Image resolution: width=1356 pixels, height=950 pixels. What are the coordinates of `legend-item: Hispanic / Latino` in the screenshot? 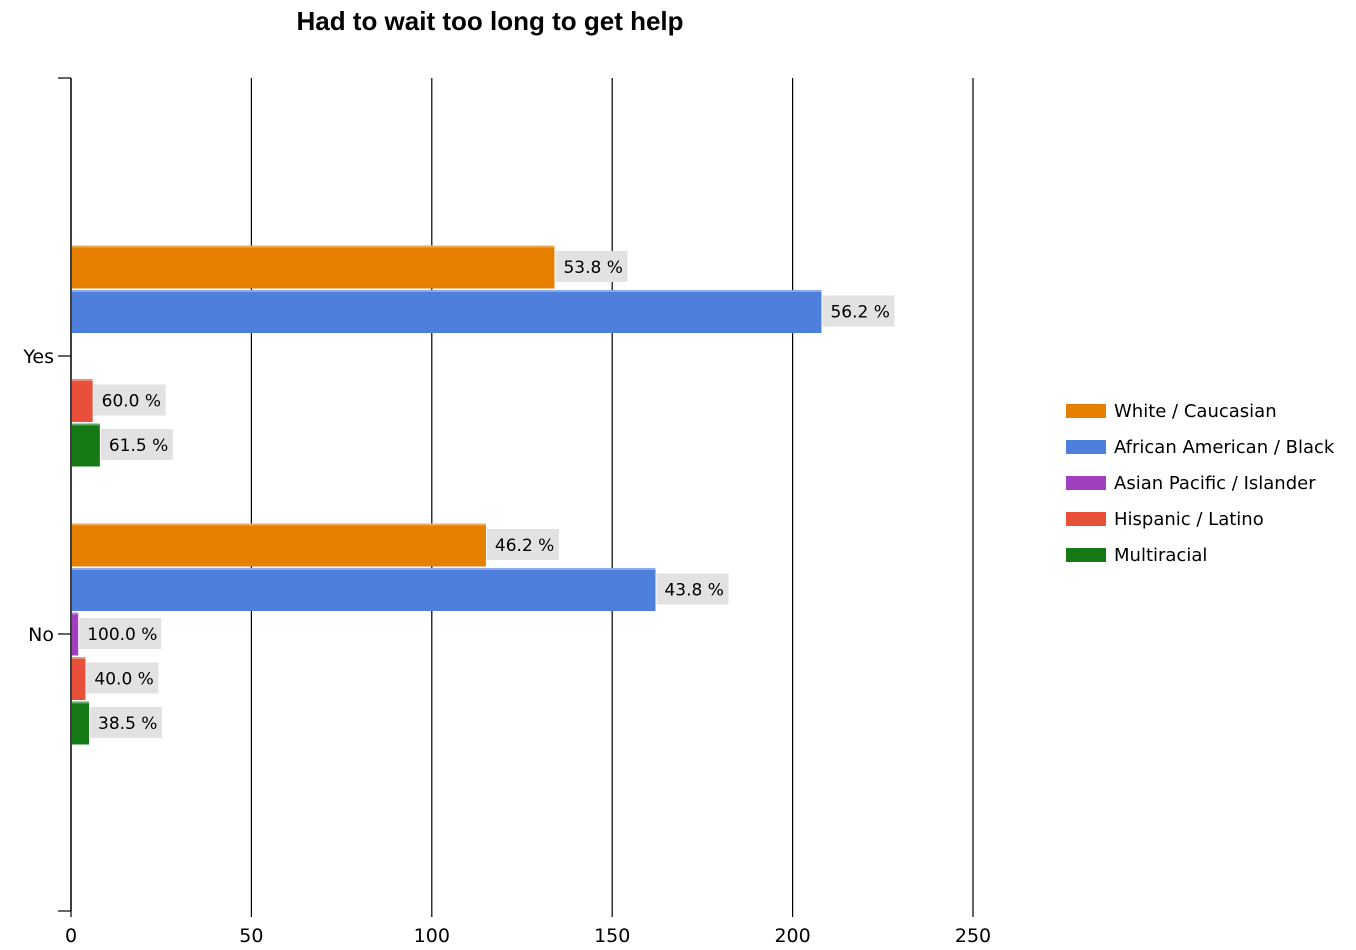 It's located at (1200, 519).